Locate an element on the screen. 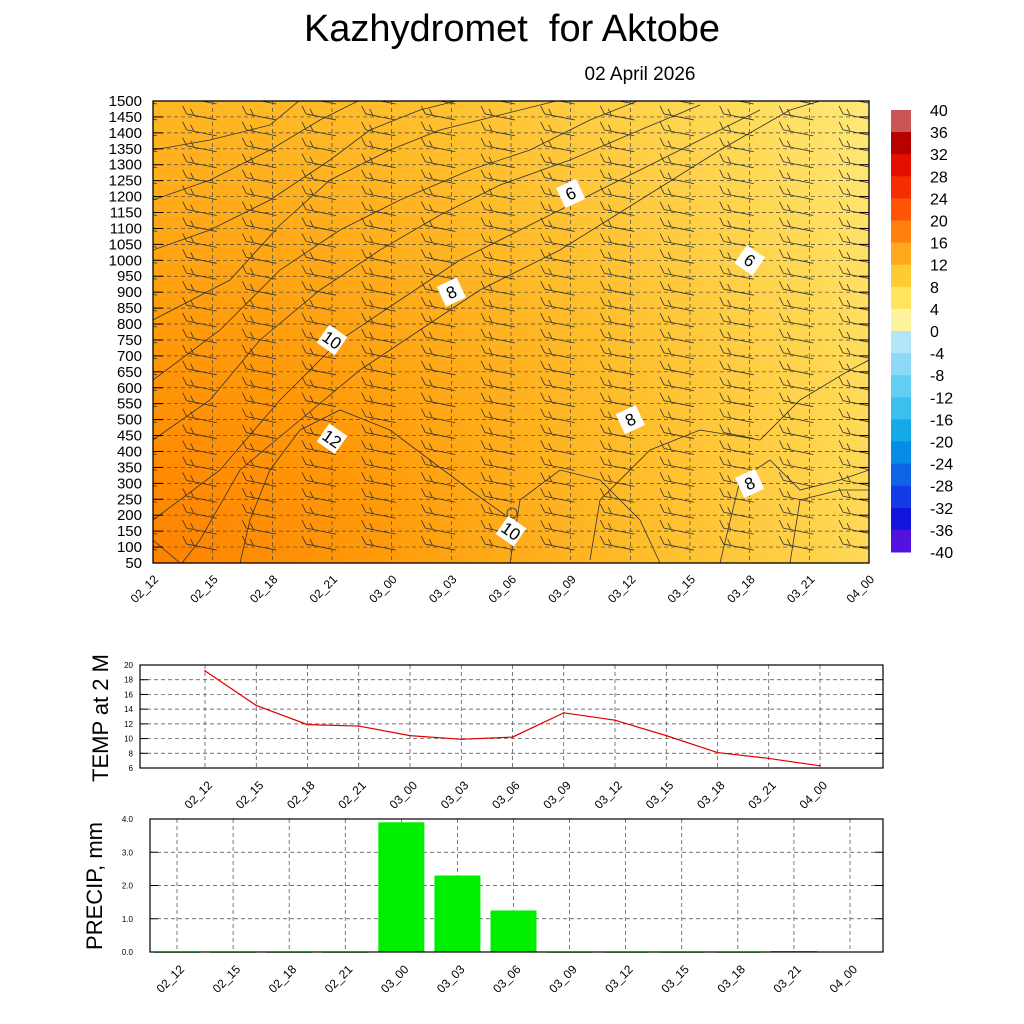 This screenshot has height=1024, width=1024. x-tick-label: 02_18 is located at coordinates (301, 795).